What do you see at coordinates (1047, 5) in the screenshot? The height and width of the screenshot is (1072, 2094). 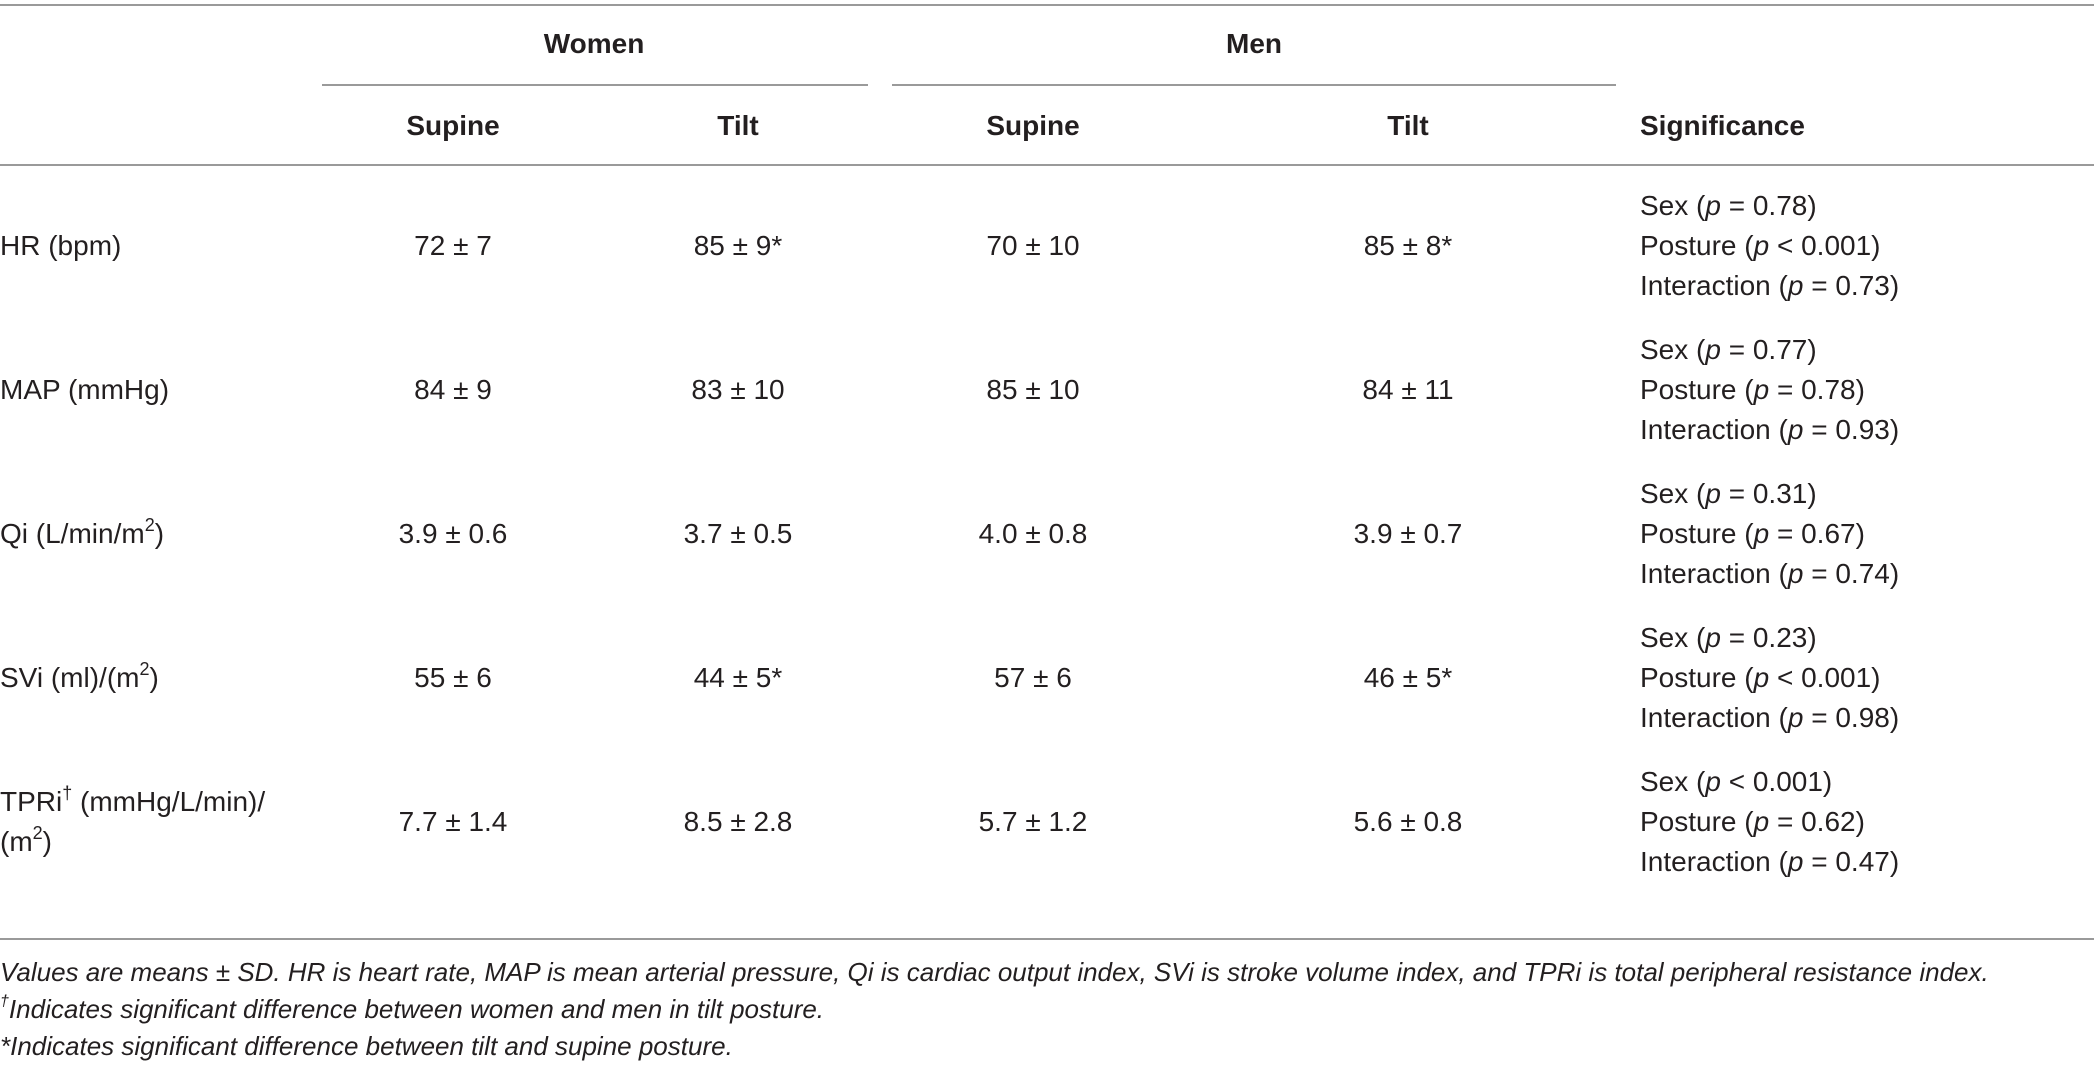 I see `table-top-rule` at bounding box center [1047, 5].